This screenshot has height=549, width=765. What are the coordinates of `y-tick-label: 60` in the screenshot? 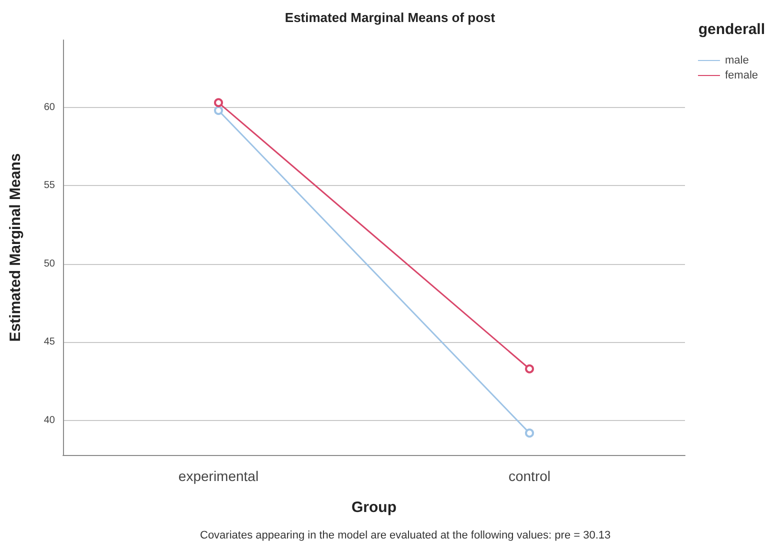 It's located at (50, 107).